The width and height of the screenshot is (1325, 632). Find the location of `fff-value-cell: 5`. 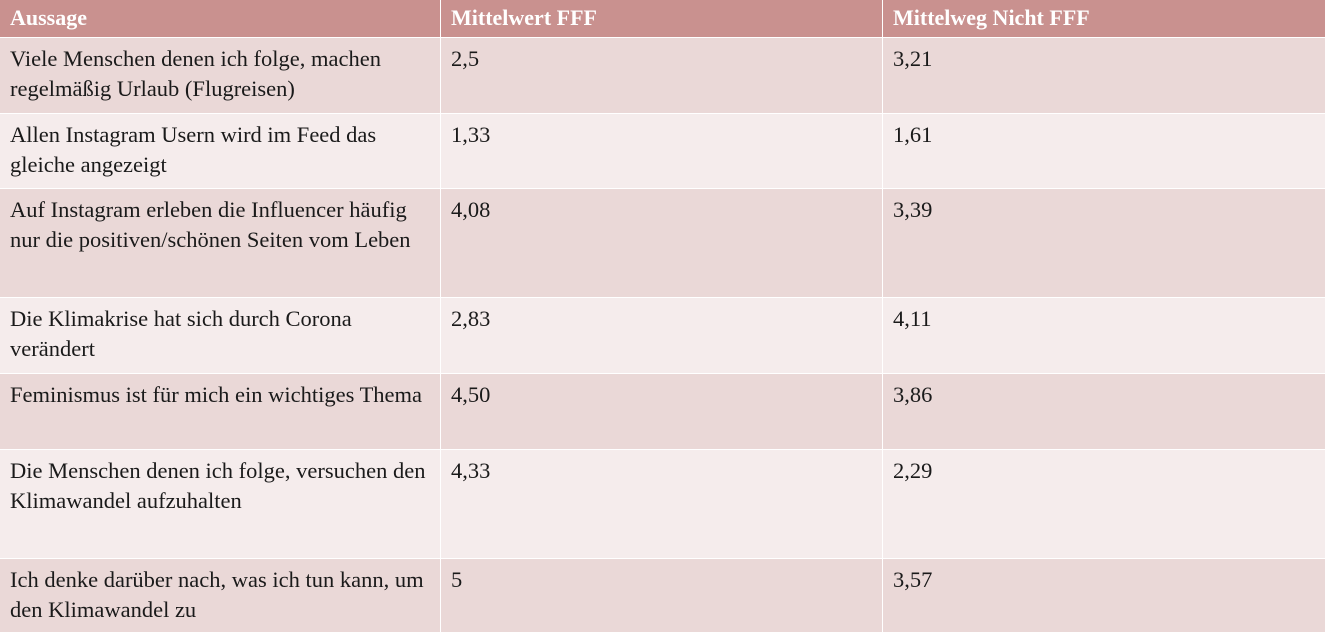

fff-value-cell: 5 is located at coordinates (662, 595).